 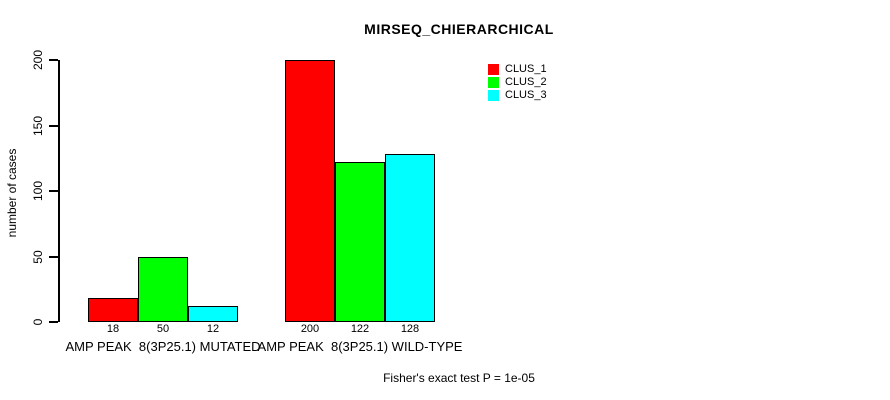 I want to click on legend-label: CLUS_2, so click(x=526, y=82).